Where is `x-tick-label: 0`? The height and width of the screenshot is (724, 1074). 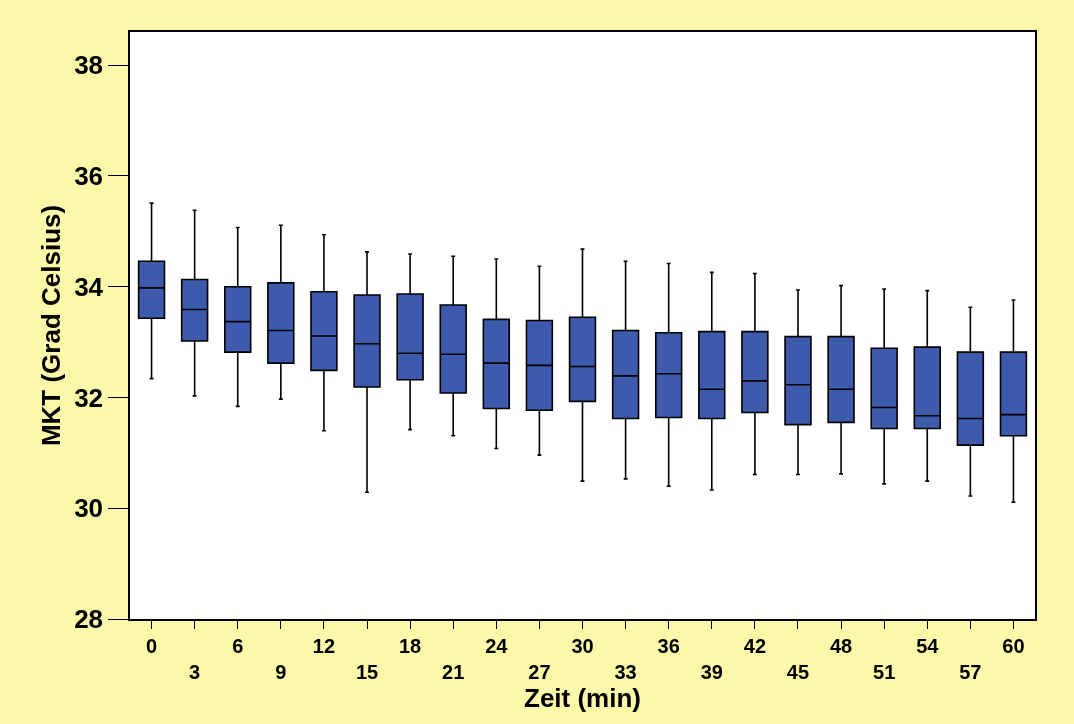 x-tick-label: 0 is located at coordinates (151, 645).